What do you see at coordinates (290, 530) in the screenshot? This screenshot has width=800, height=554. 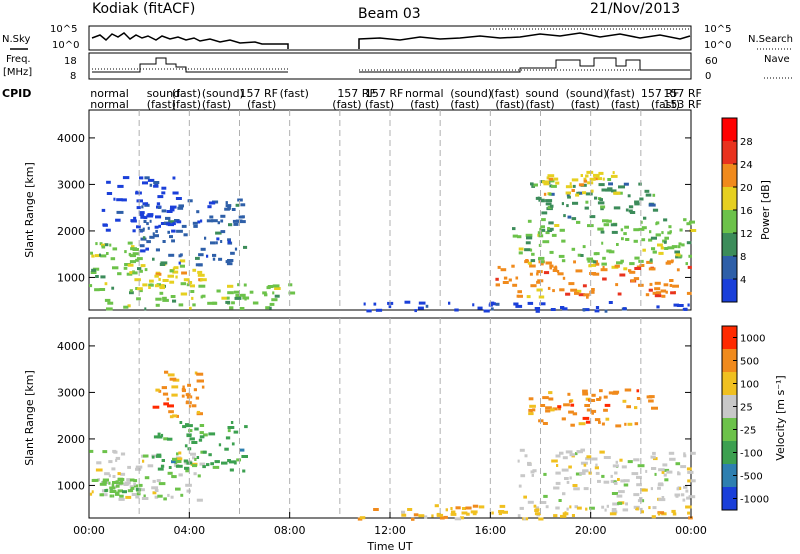 I see `x-tick-label: 08:00` at bounding box center [290, 530].